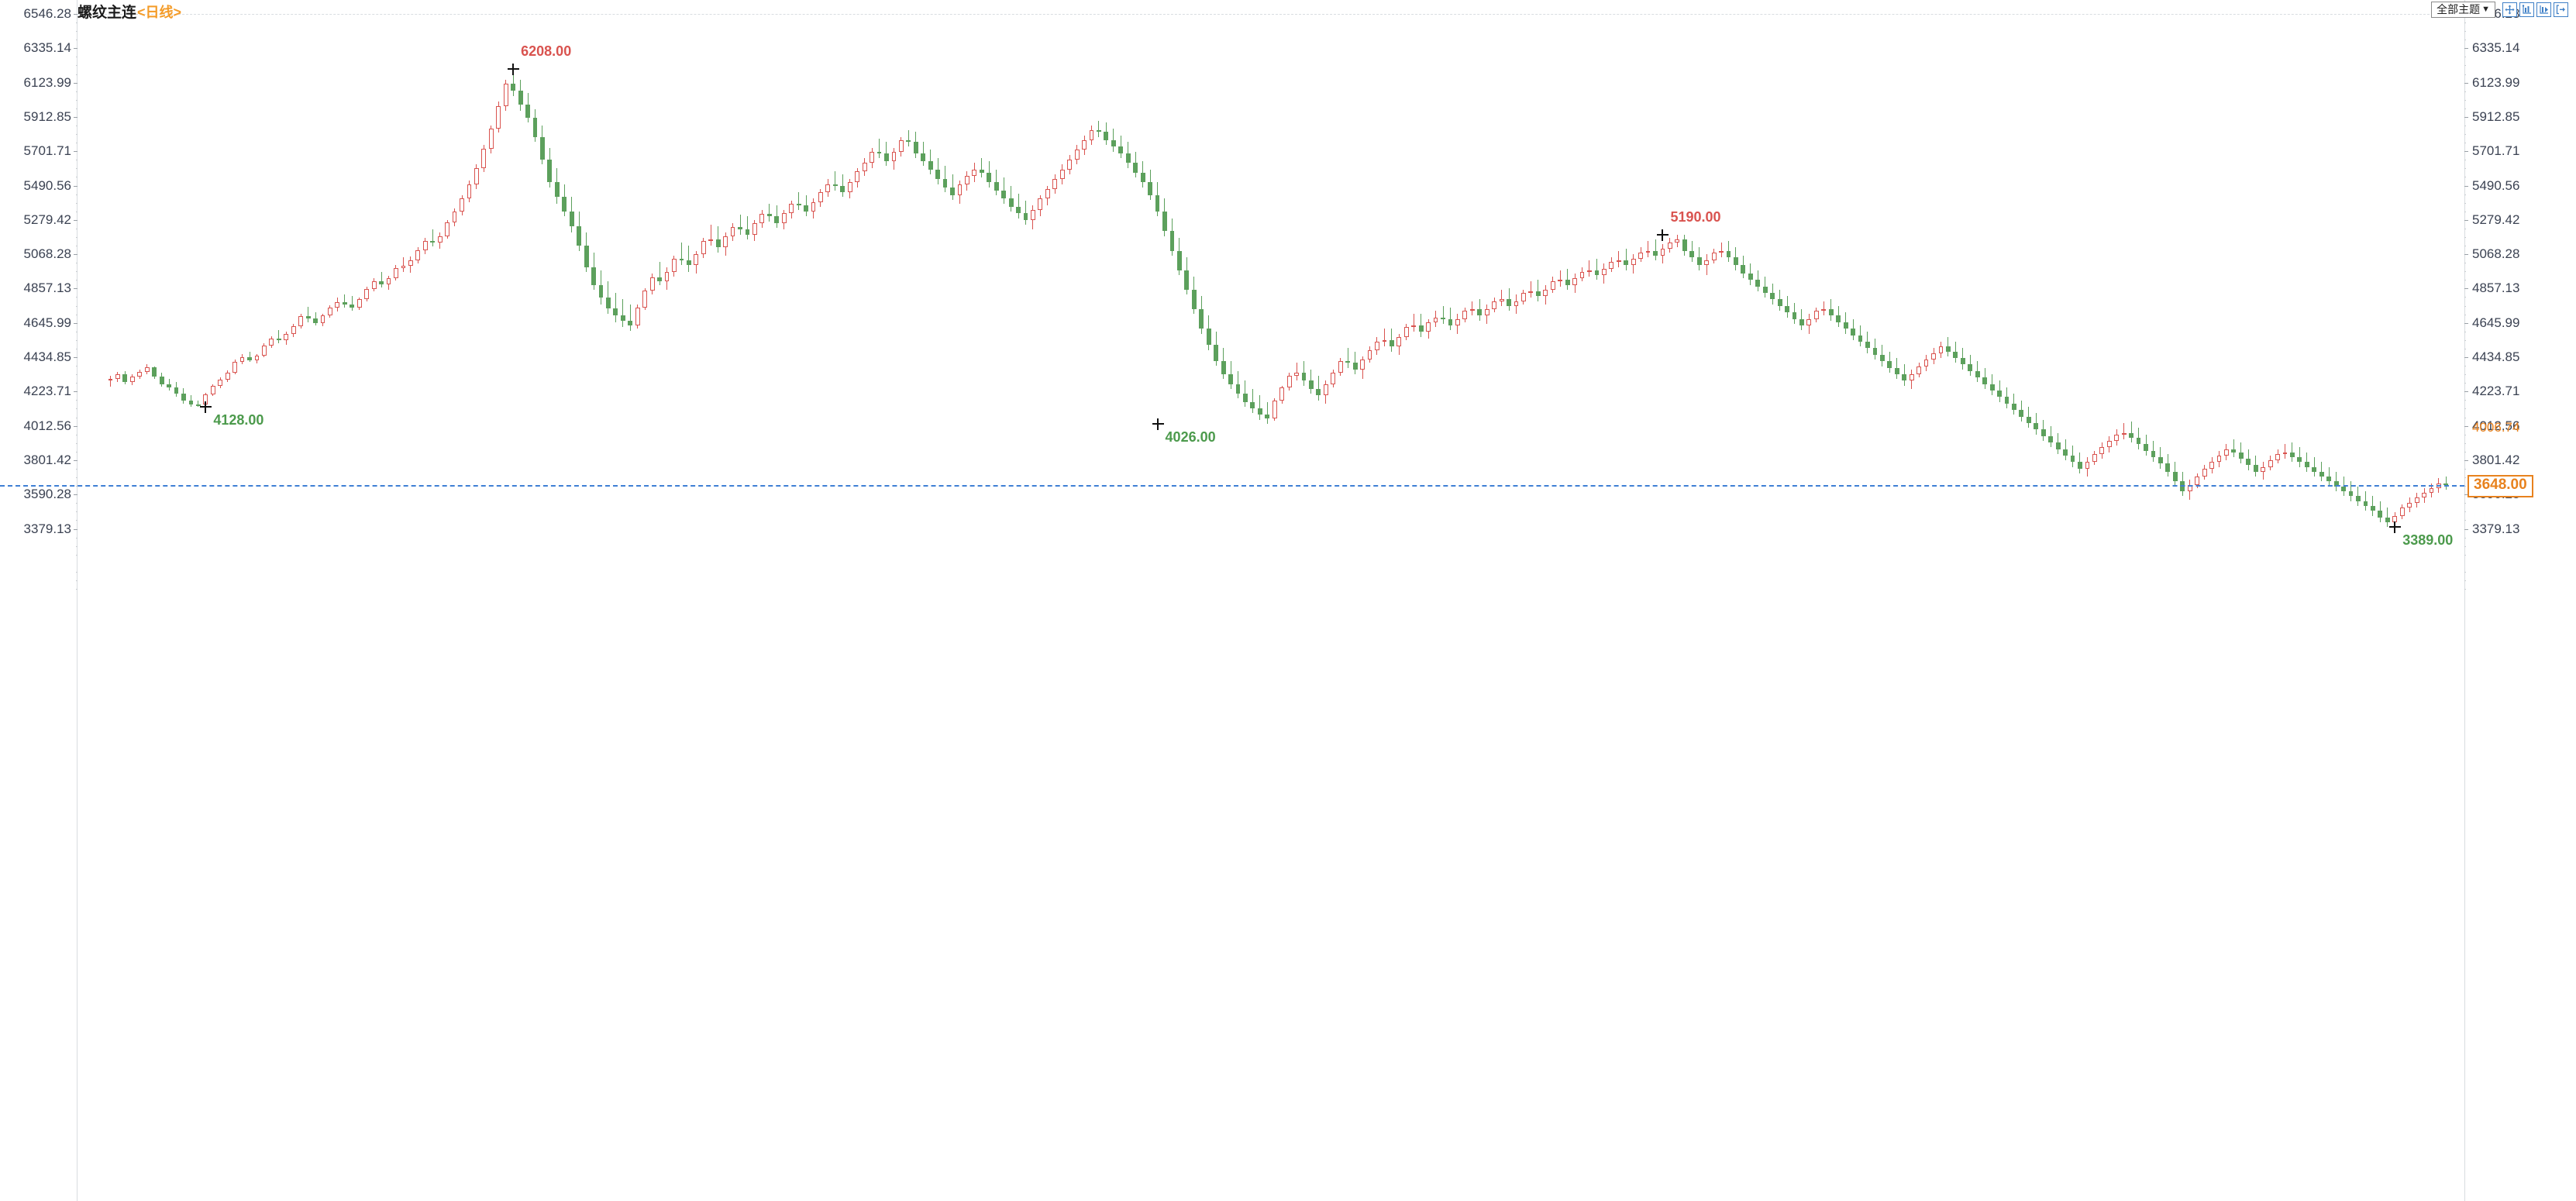  Describe the element at coordinates (2500, 486) in the screenshot. I see `last-price-tag: 3648.00` at that location.